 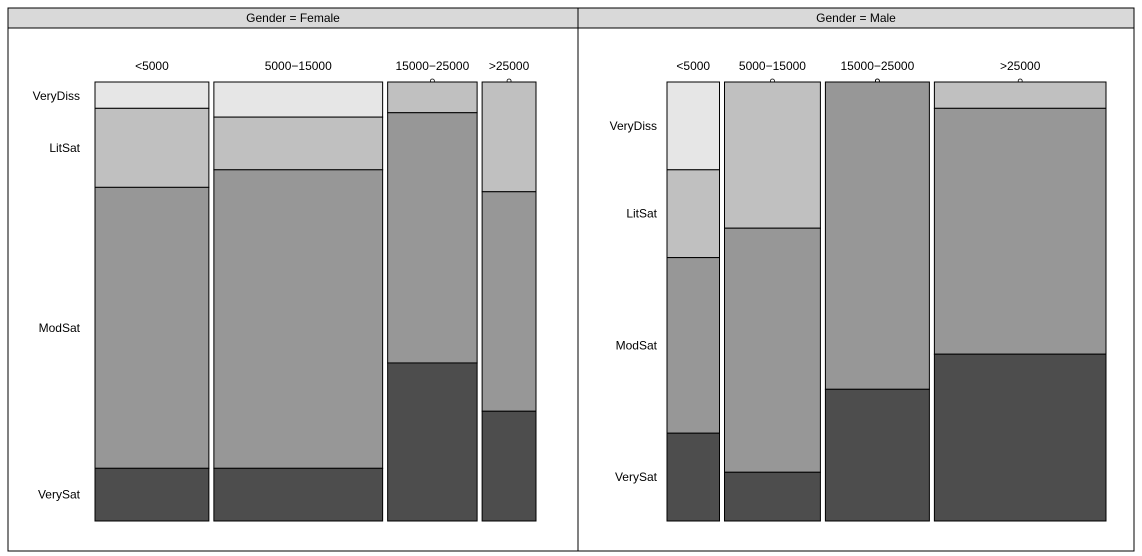 I want to click on panel-strip, so click(x=856, y=18).